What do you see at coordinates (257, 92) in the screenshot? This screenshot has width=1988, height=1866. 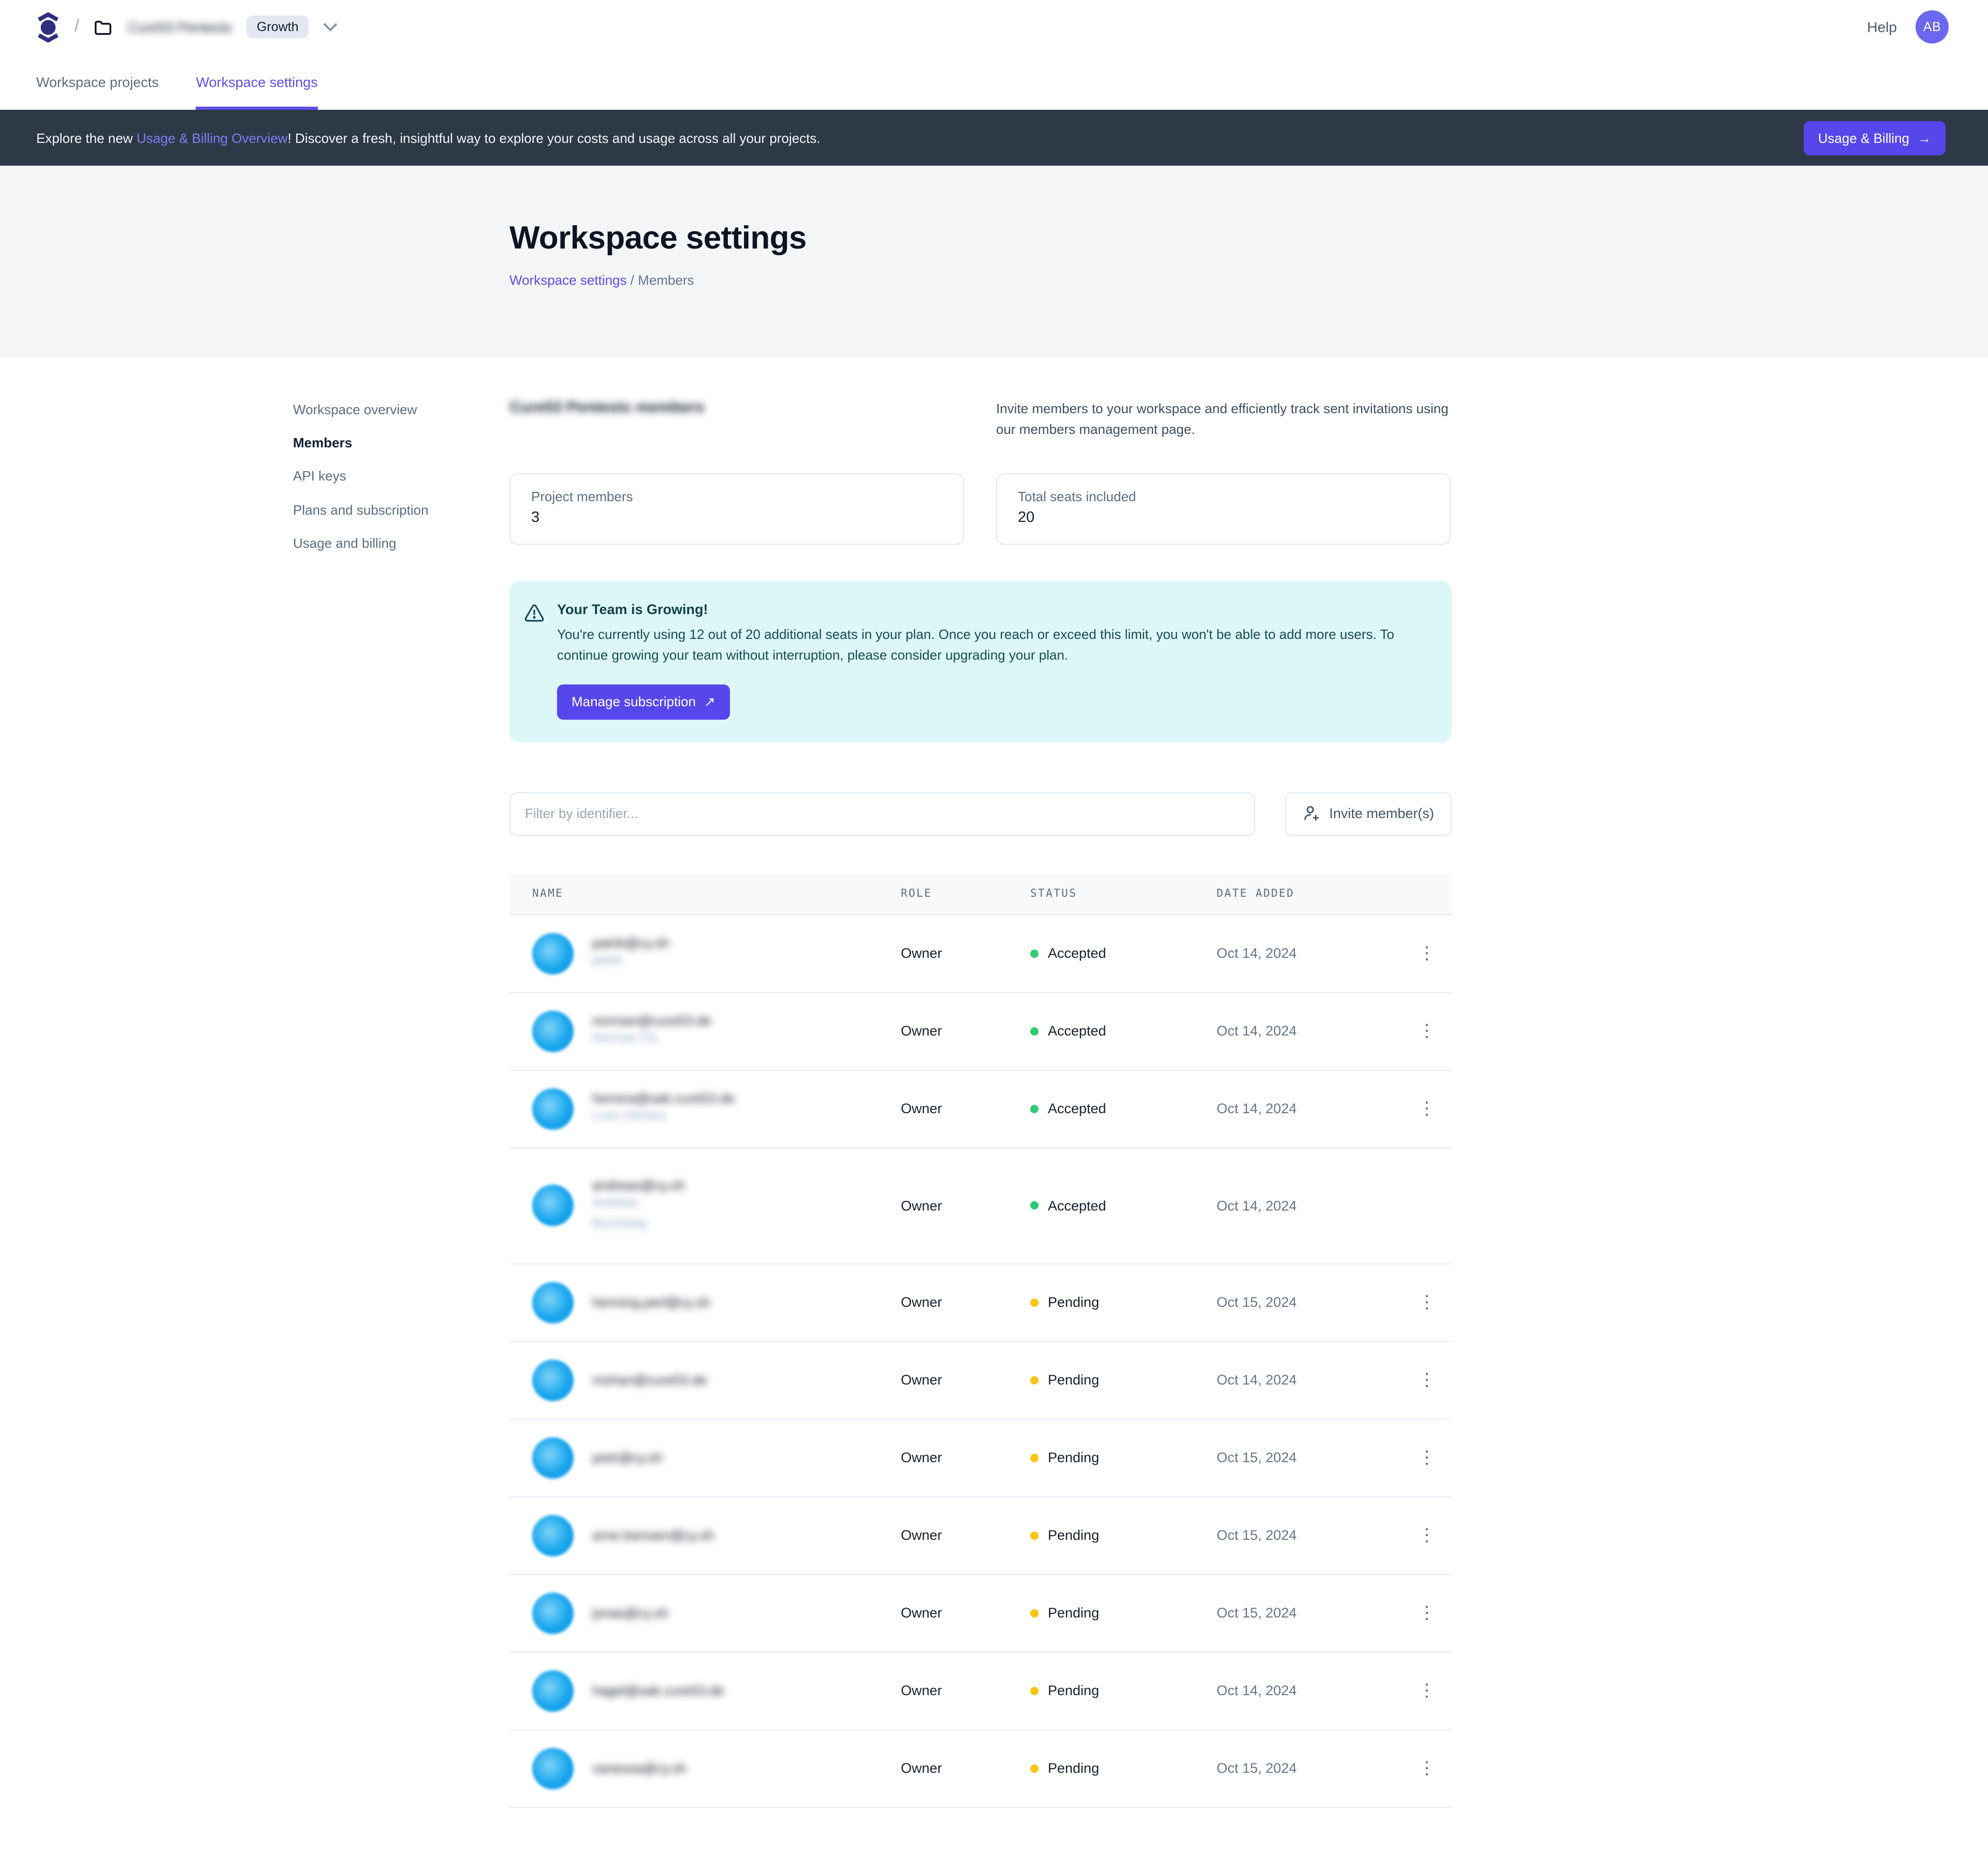 I see `tab-workspace-settings: Workspace settings` at bounding box center [257, 92].